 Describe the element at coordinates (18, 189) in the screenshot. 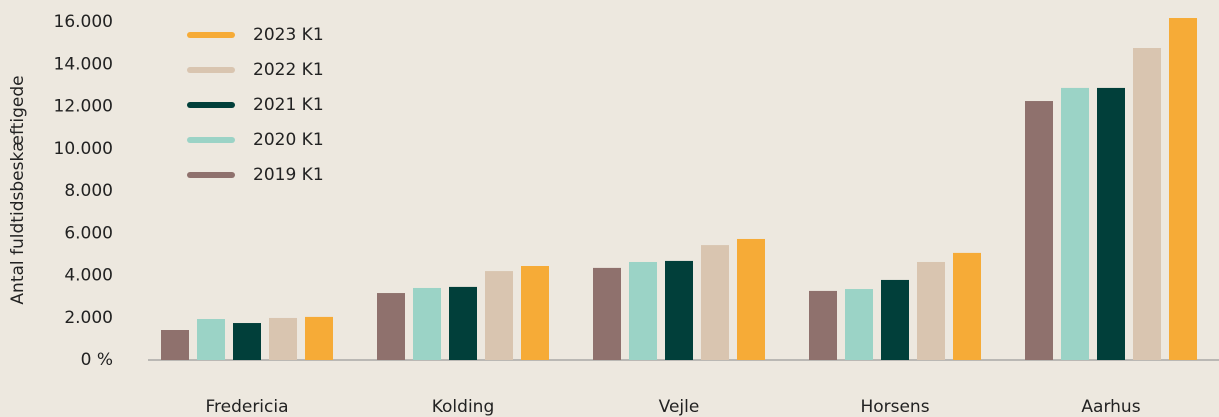

I see `y-axis-label: Antal fuldtidsbeskæftigede` at that location.